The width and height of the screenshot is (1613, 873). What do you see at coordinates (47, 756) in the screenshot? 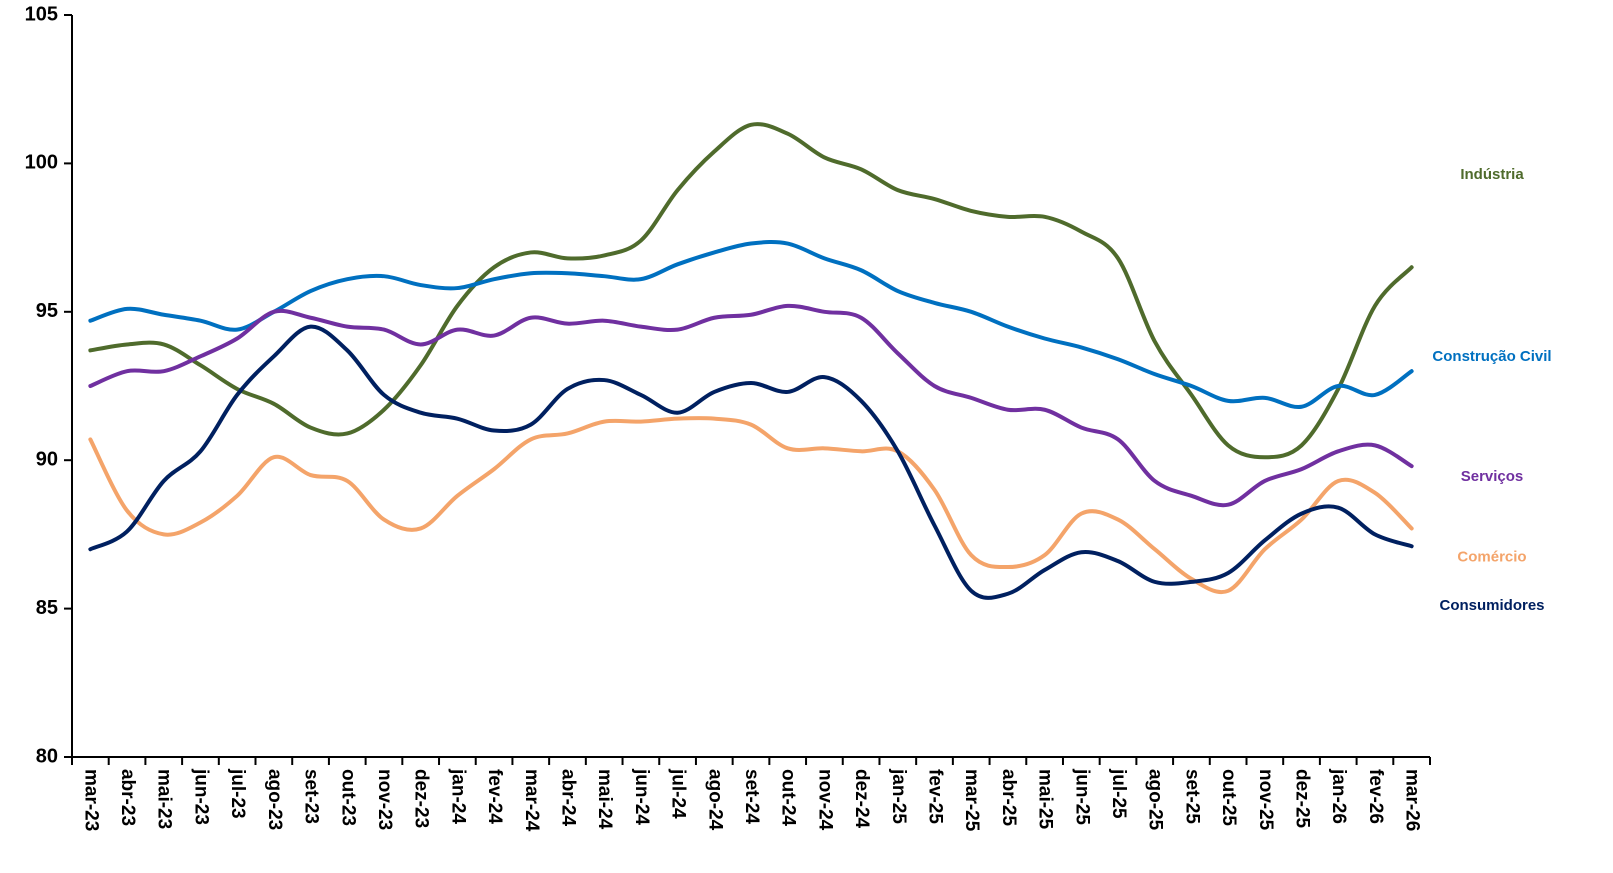
I see `y-tick-label: 80` at bounding box center [47, 756].